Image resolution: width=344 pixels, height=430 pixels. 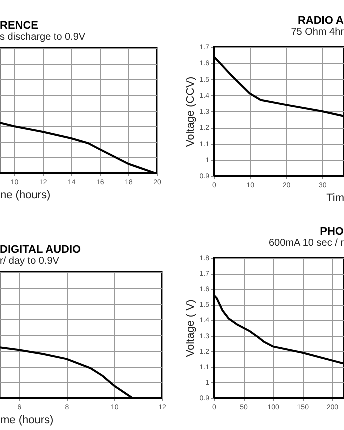 What do you see at coordinates (25, 196) in the screenshot?
I see `x-axis-title: ne (hours)` at bounding box center [25, 196].